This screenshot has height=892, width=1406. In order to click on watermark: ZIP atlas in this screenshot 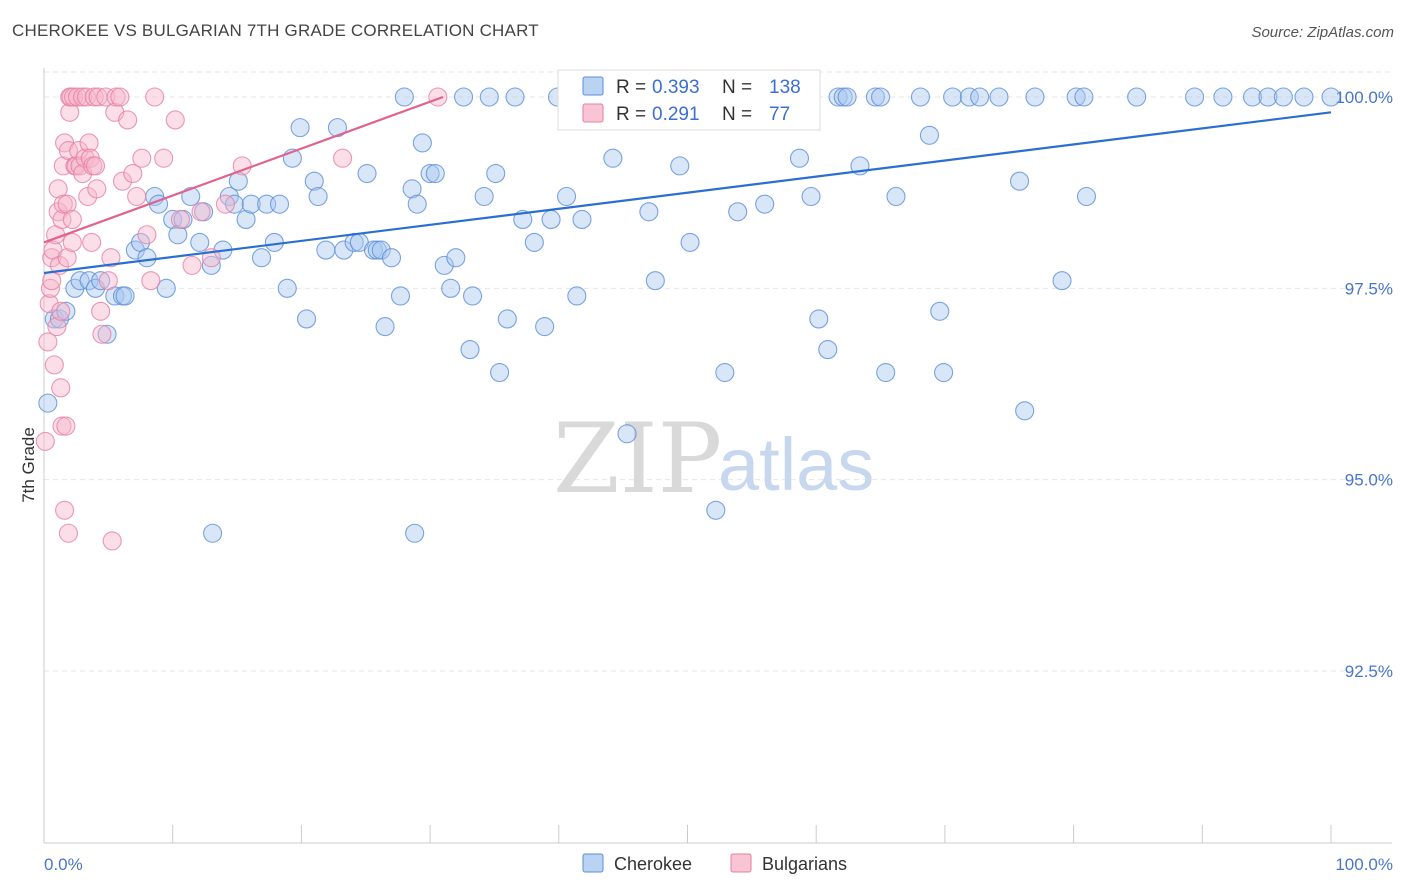, I will do `click(713, 459)`.